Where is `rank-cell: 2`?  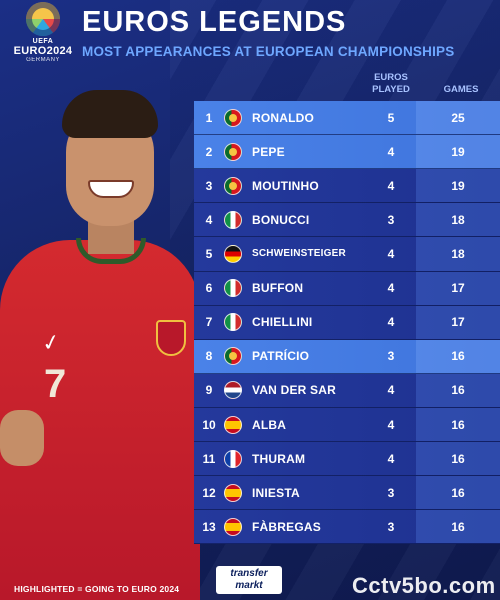 rank-cell: 2 is located at coordinates (209, 151).